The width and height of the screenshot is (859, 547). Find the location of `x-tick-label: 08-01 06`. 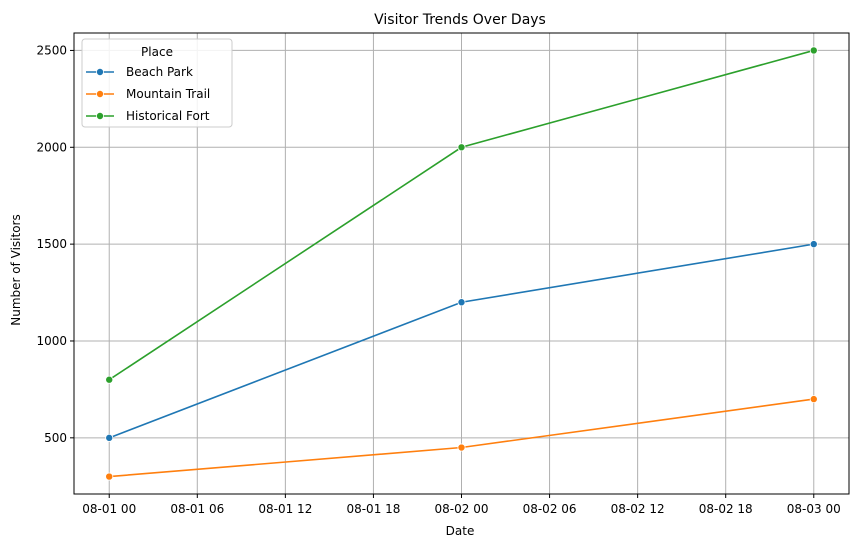

x-tick-label: 08-01 06 is located at coordinates (197, 509).